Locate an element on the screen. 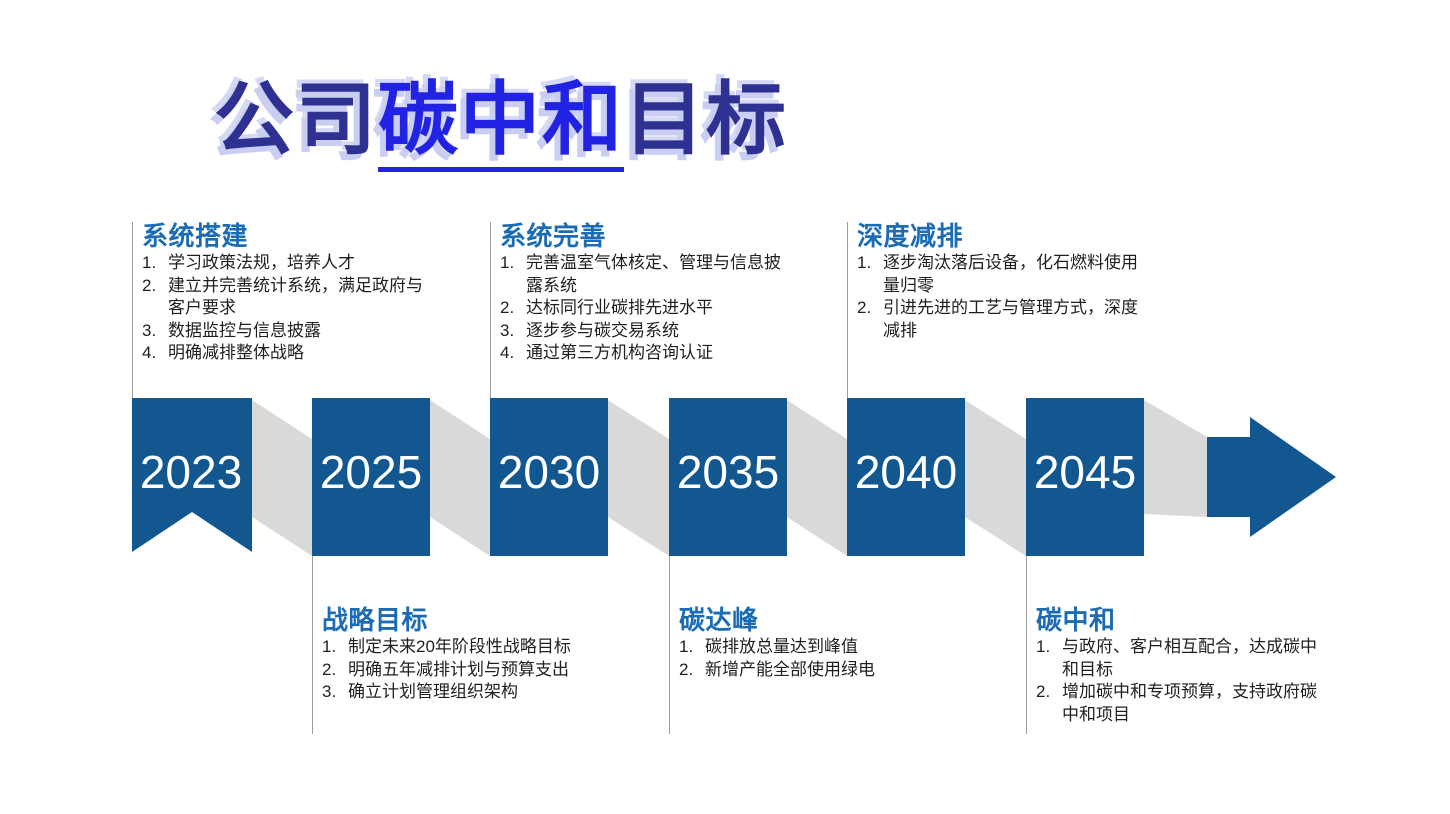 The height and width of the screenshot is (814, 1450). year-label: 2035 is located at coordinates (728, 472).